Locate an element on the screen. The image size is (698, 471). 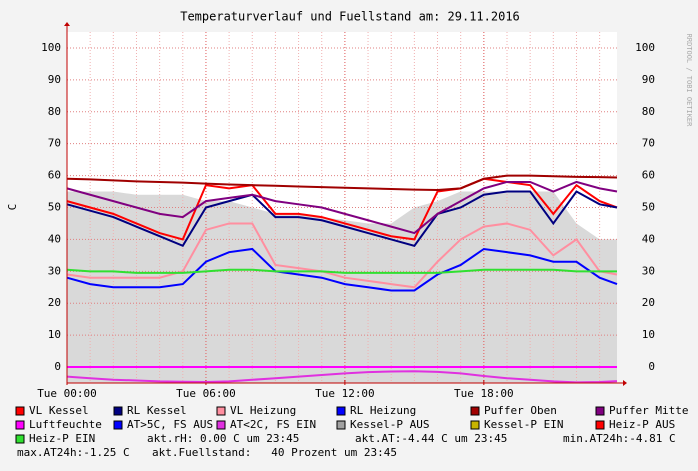
legend-label: Puffer Oben is located at coordinates (520, 410).